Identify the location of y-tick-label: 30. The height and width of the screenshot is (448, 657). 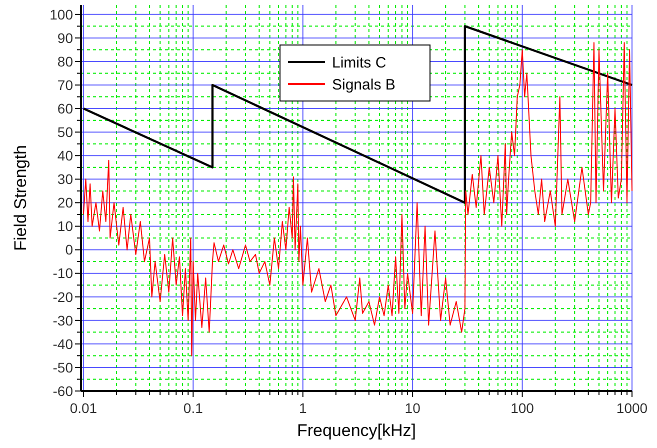
(65, 179).